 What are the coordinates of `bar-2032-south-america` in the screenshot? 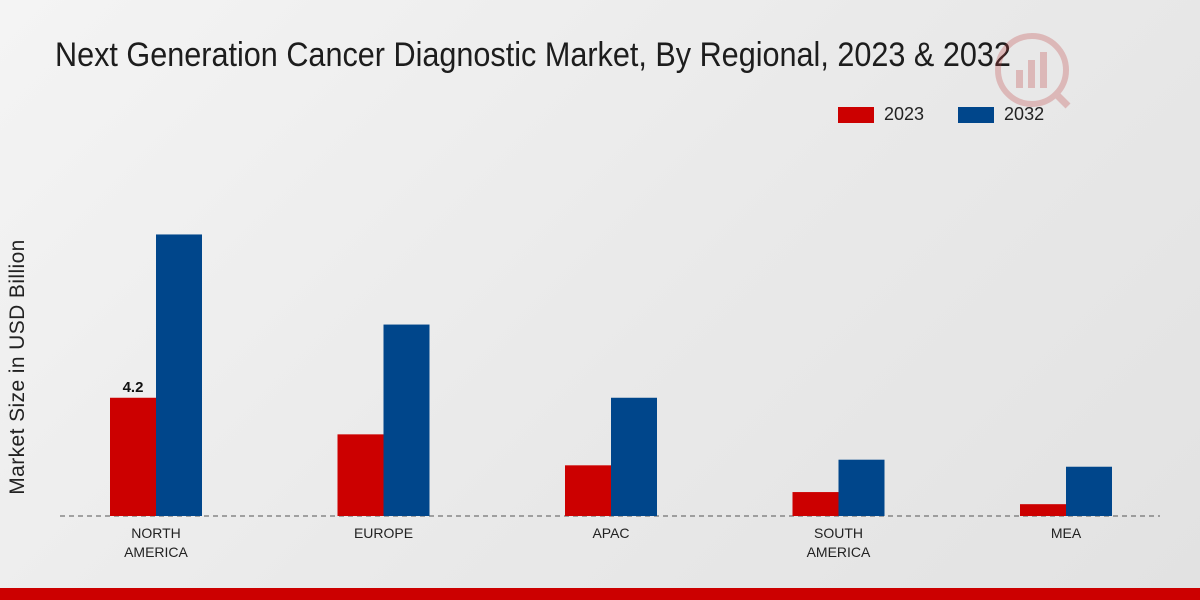 It's located at (861, 487).